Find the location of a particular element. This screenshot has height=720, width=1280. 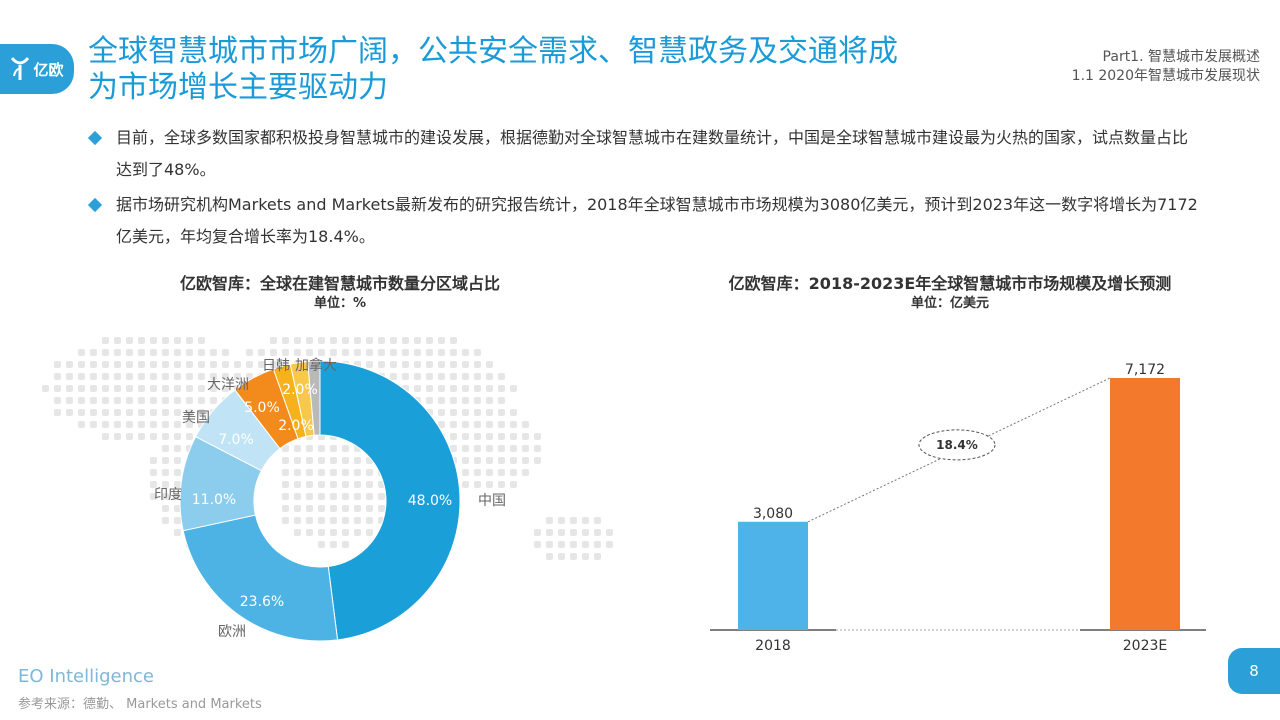

page-title-line1: 全球智慧城市市场广阔，公共安全需求、智慧政务及交通将成 is located at coordinates (493, 51).